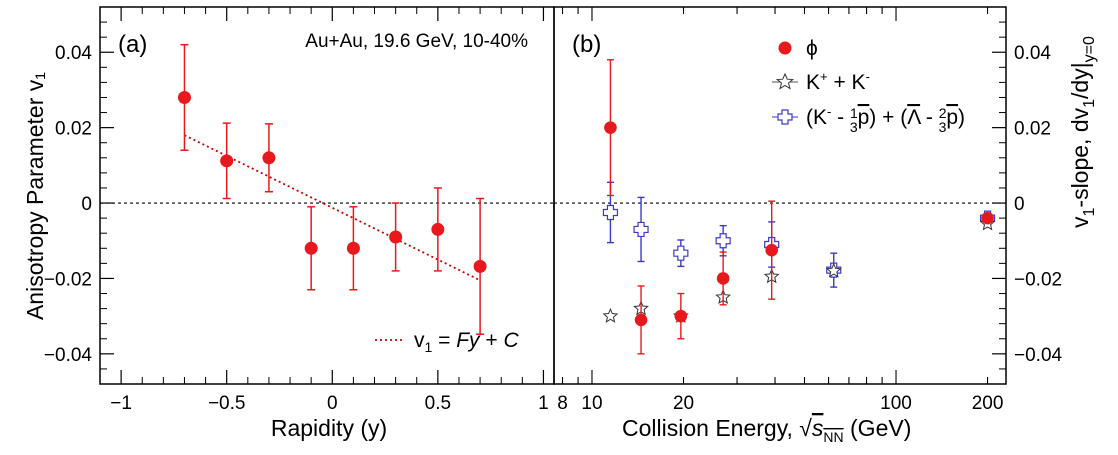 The width and height of the screenshot is (1118, 455). I want to click on b-xtick-label: 8, so click(562, 403).